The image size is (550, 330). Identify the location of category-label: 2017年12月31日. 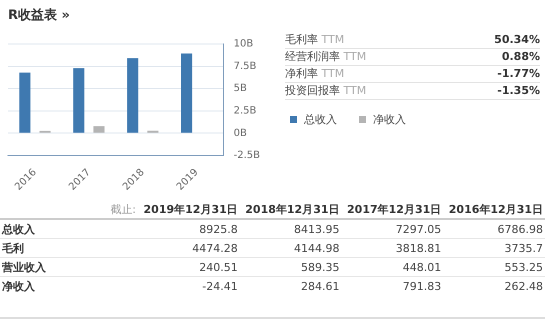
(394, 210).